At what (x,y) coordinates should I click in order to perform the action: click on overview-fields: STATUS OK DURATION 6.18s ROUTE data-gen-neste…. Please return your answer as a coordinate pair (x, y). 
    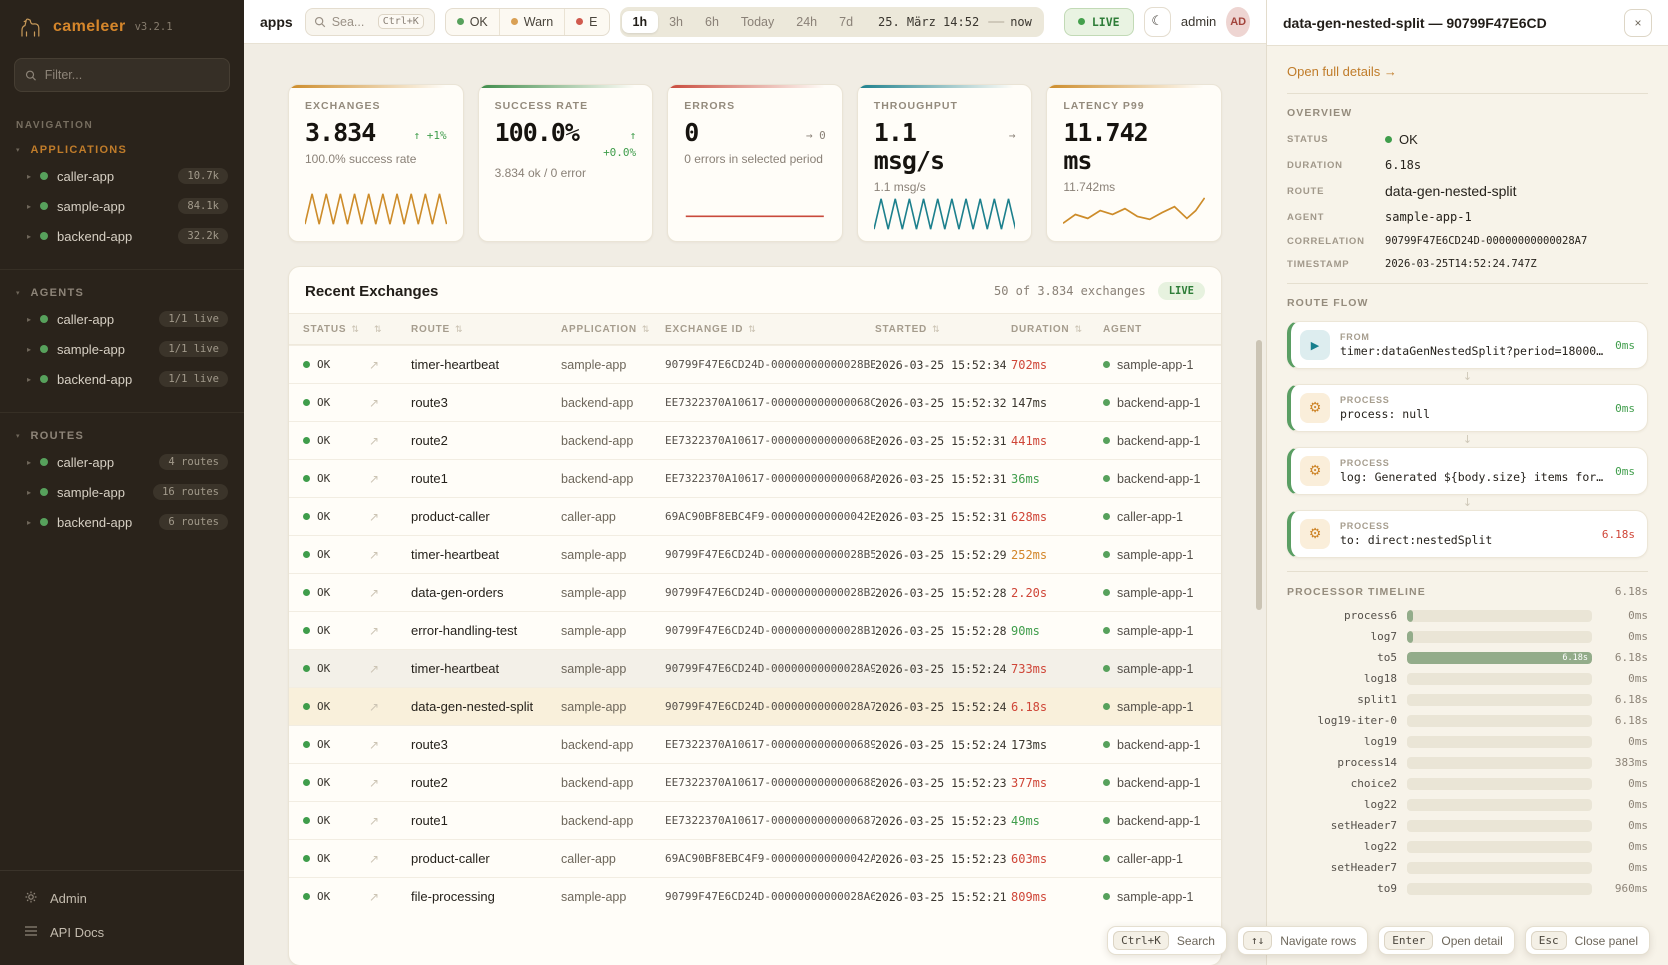
    Looking at the image, I should click on (1467, 201).